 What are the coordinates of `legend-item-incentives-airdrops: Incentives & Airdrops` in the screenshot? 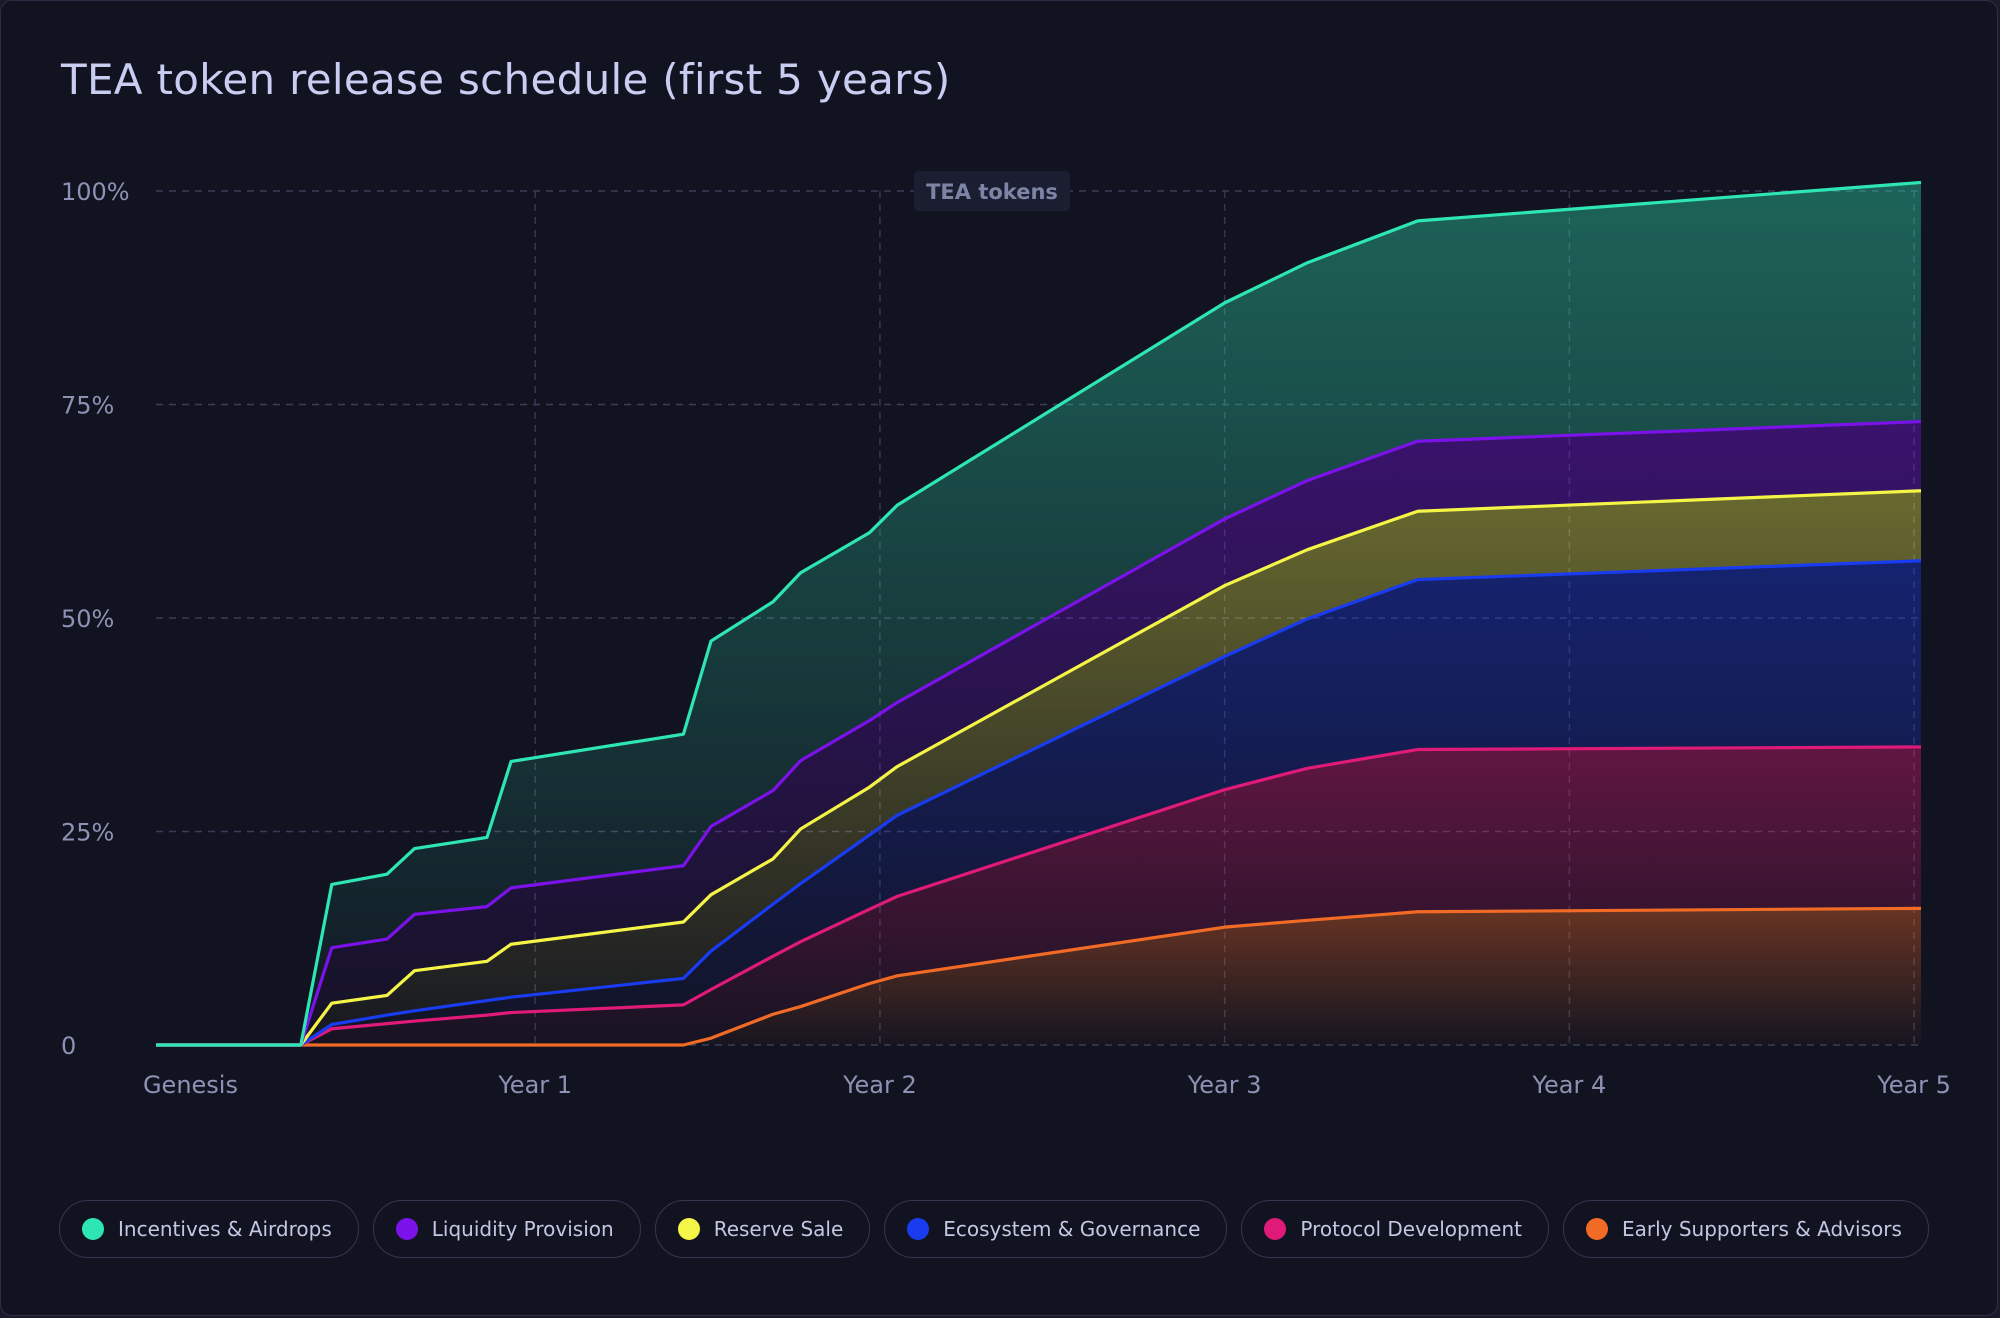 It's located at (209, 1229).